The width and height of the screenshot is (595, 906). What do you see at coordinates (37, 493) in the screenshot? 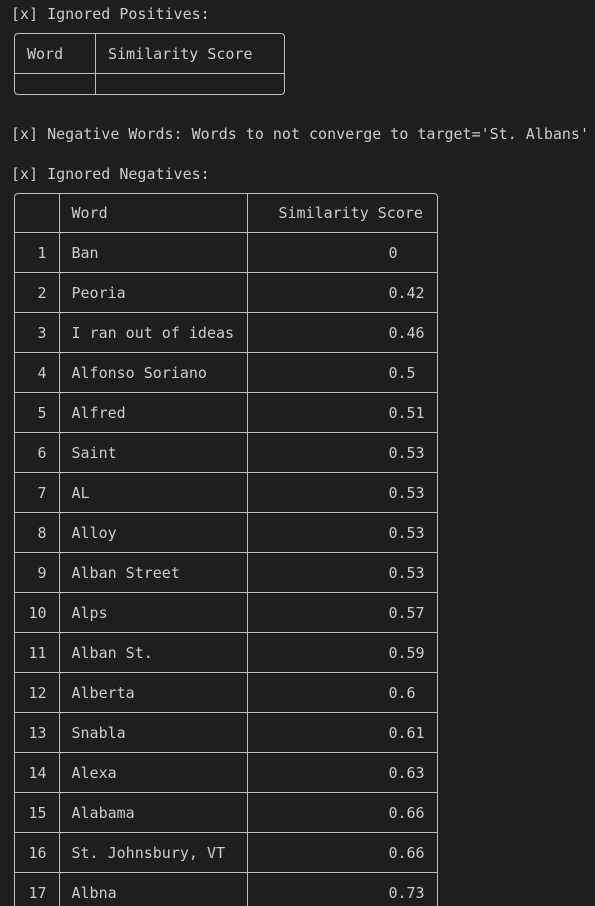
I see `row-index: 7` at bounding box center [37, 493].